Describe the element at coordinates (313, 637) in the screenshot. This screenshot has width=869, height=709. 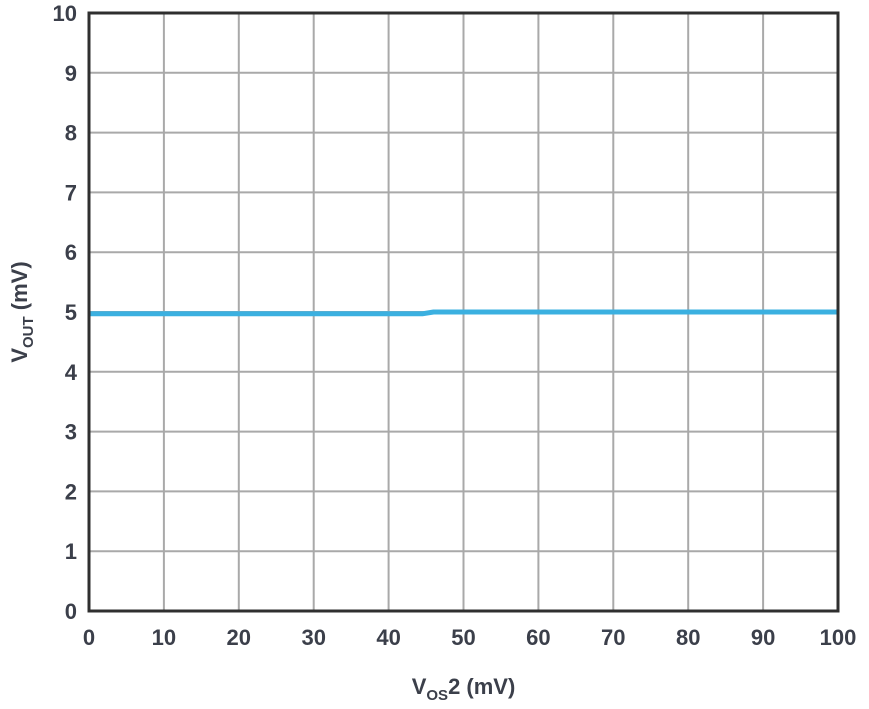
I see `x-tick-label: 30` at that location.